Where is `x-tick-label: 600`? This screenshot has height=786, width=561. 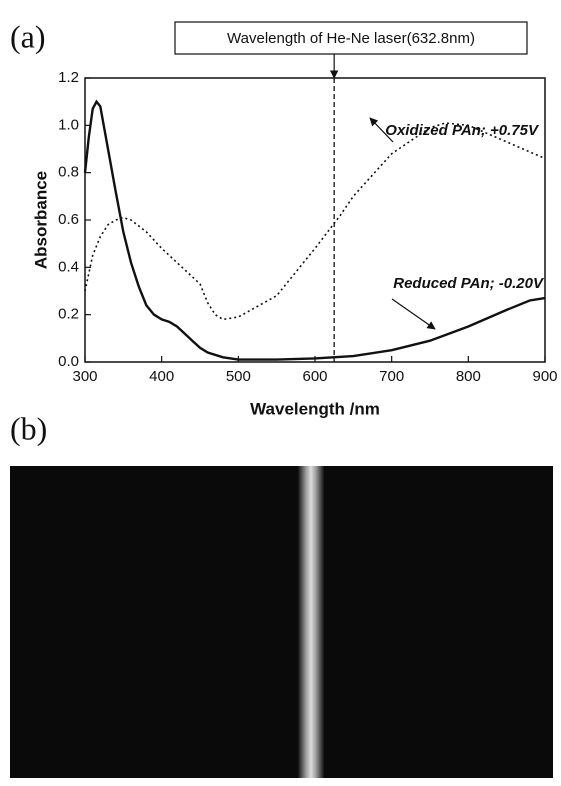 x-tick-label: 600 is located at coordinates (314, 376).